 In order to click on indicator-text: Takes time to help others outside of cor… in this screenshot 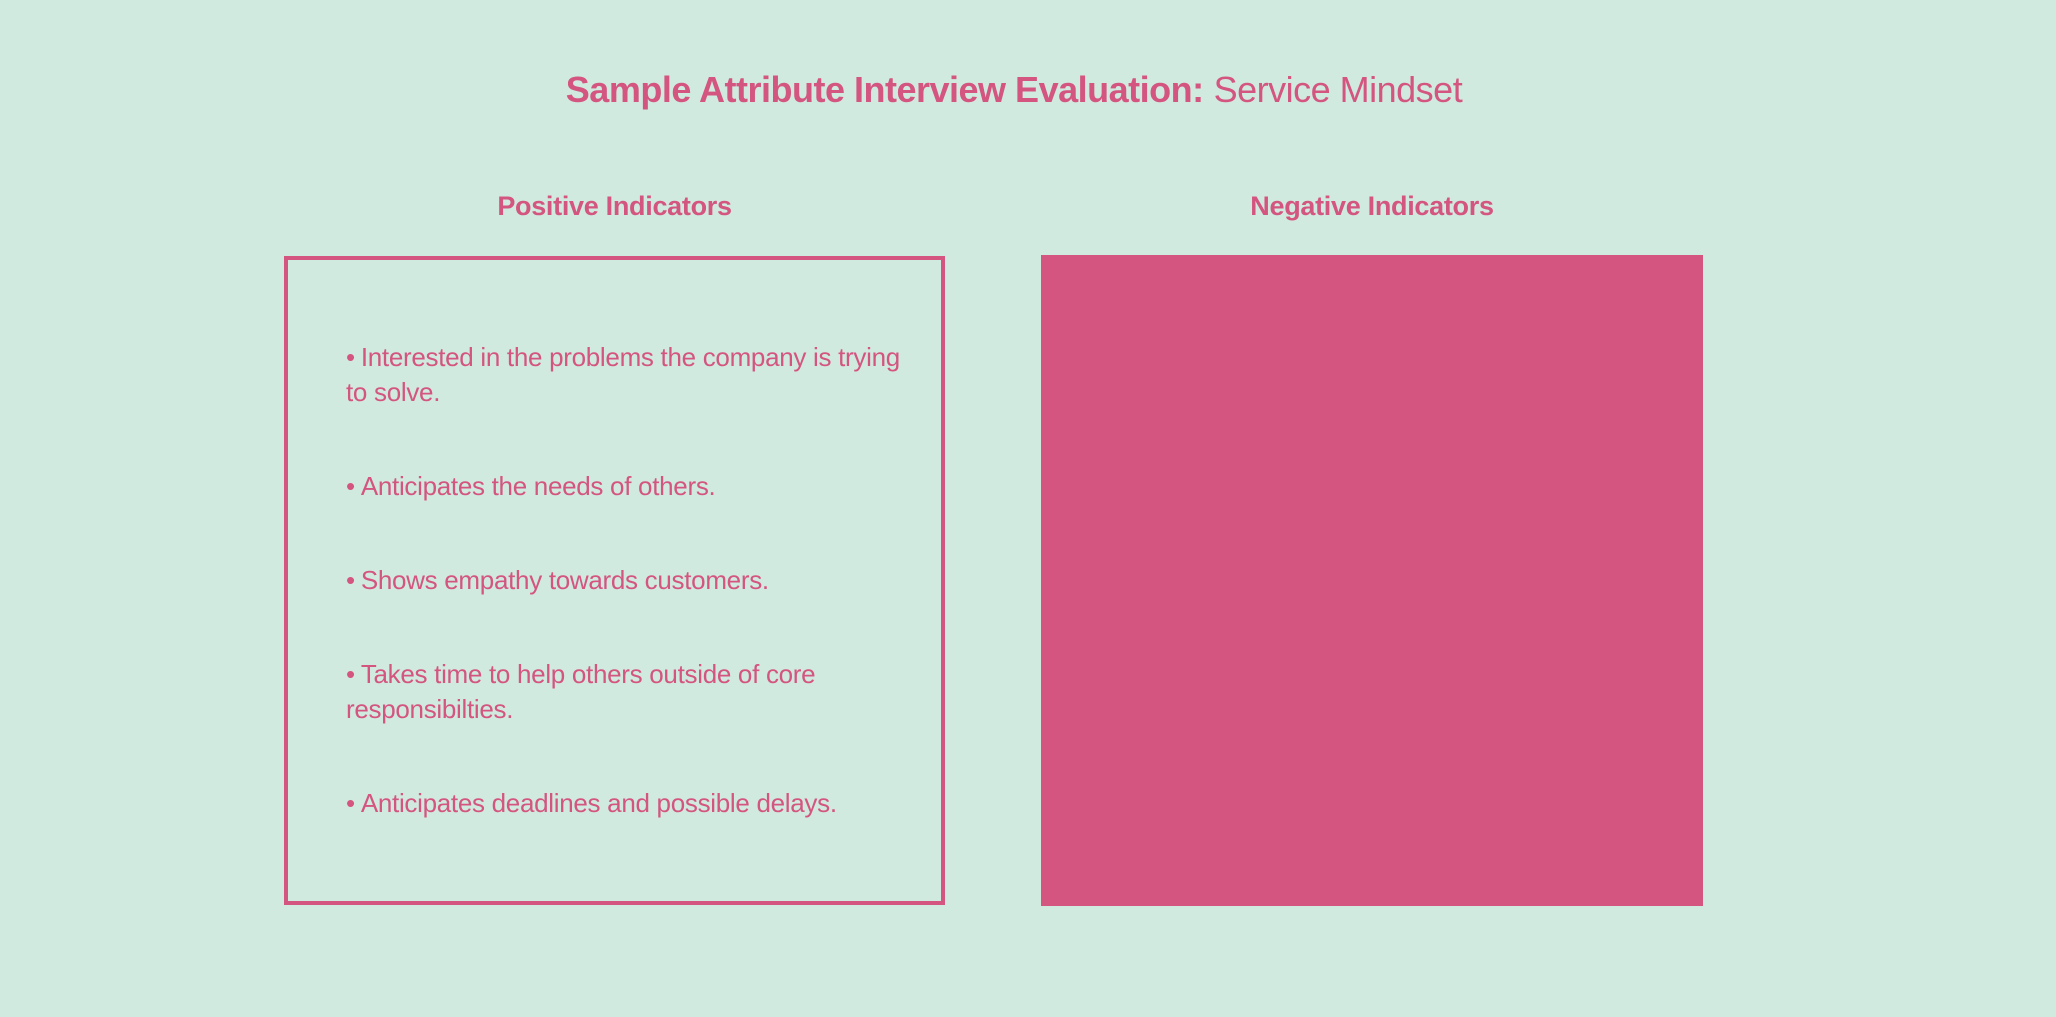, I will do `click(581, 691)`.